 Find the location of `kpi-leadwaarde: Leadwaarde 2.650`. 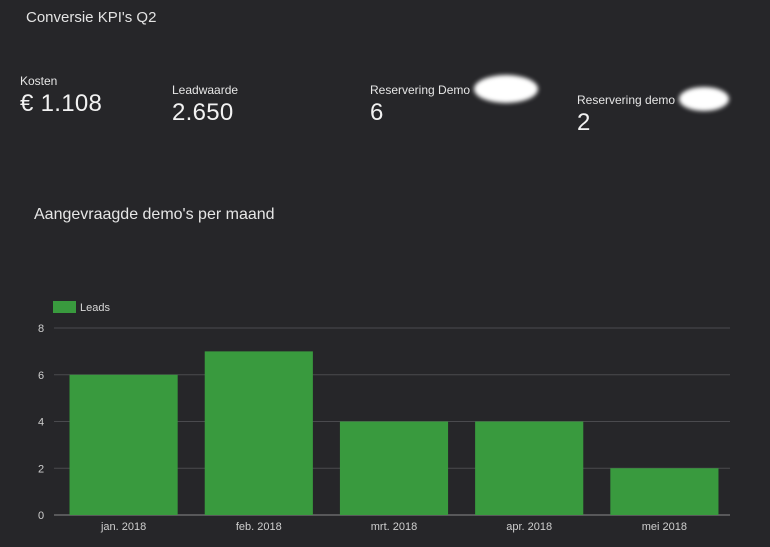

kpi-leadwaarde: Leadwaarde 2.650 is located at coordinates (205, 105).